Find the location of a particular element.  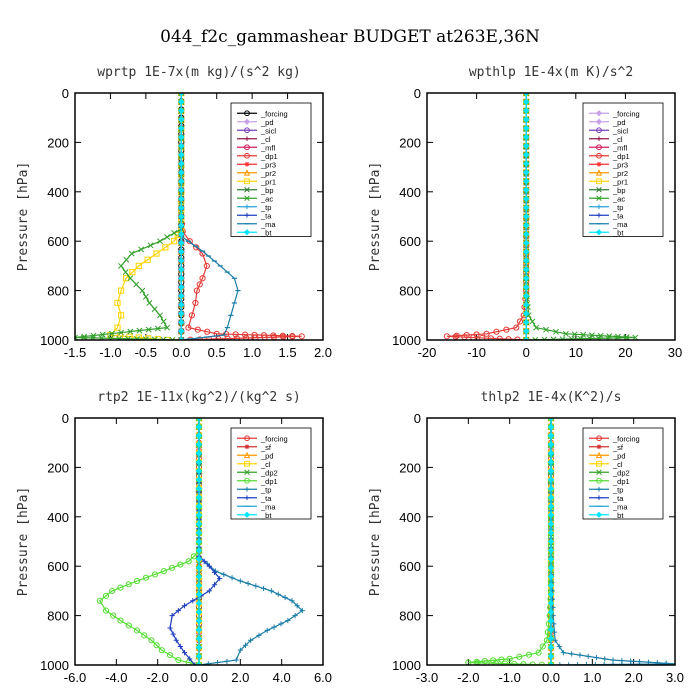

series-line-ac is located at coordinates (128, 216).